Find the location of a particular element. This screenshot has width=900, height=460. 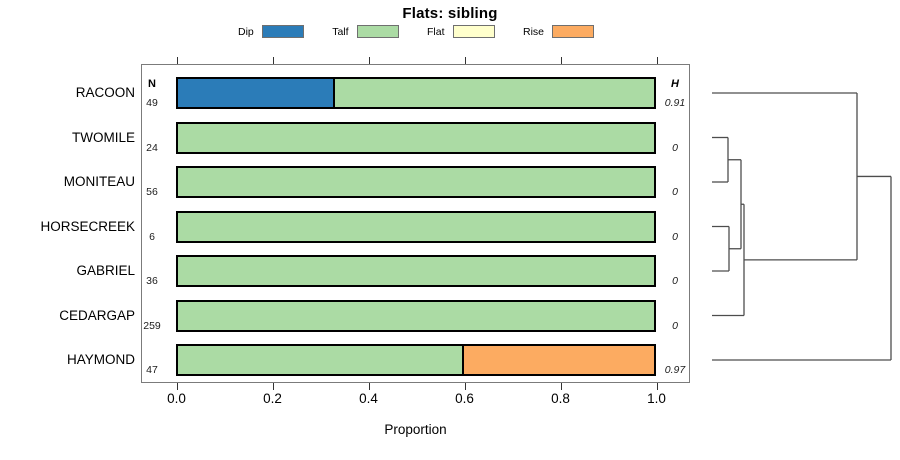

row-label: MONITEAU is located at coordinates (99, 181).